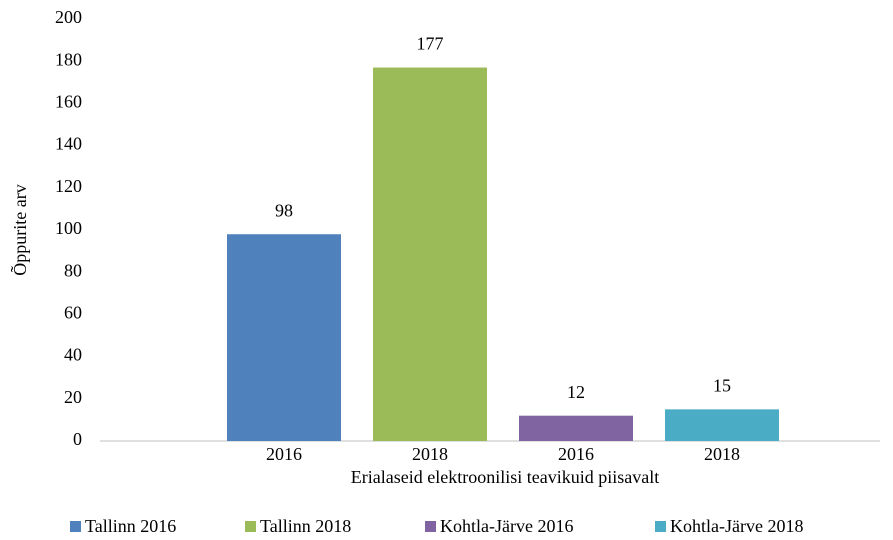 The width and height of the screenshot is (893, 540). What do you see at coordinates (68, 186) in the screenshot?
I see `y-tick-label: 120` at bounding box center [68, 186].